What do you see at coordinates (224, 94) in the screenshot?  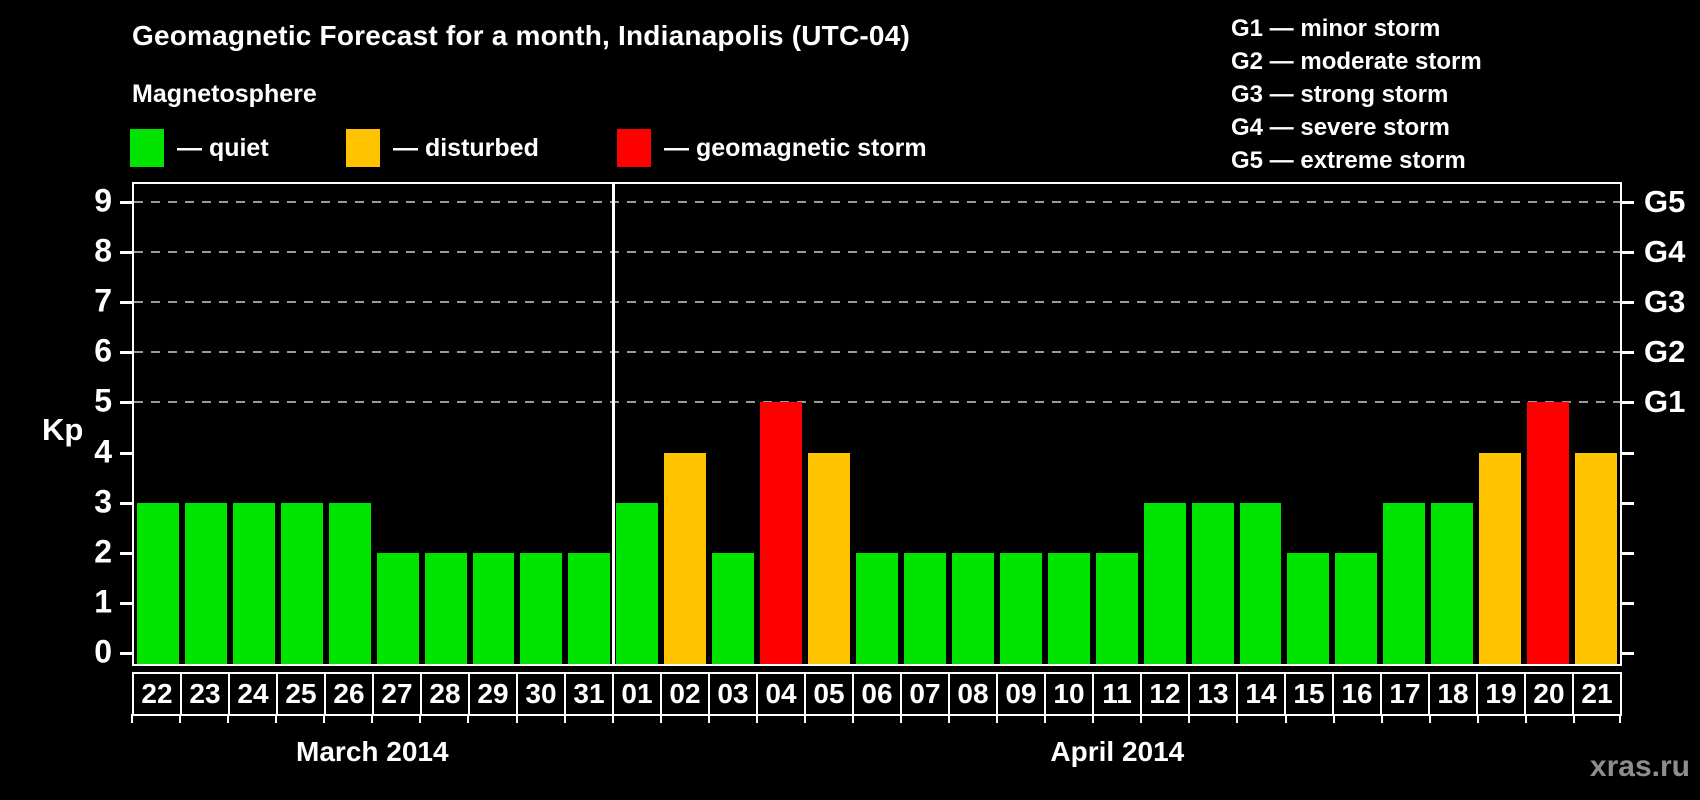 I see `magnetosphere-label: Magnetosphere` at bounding box center [224, 94].